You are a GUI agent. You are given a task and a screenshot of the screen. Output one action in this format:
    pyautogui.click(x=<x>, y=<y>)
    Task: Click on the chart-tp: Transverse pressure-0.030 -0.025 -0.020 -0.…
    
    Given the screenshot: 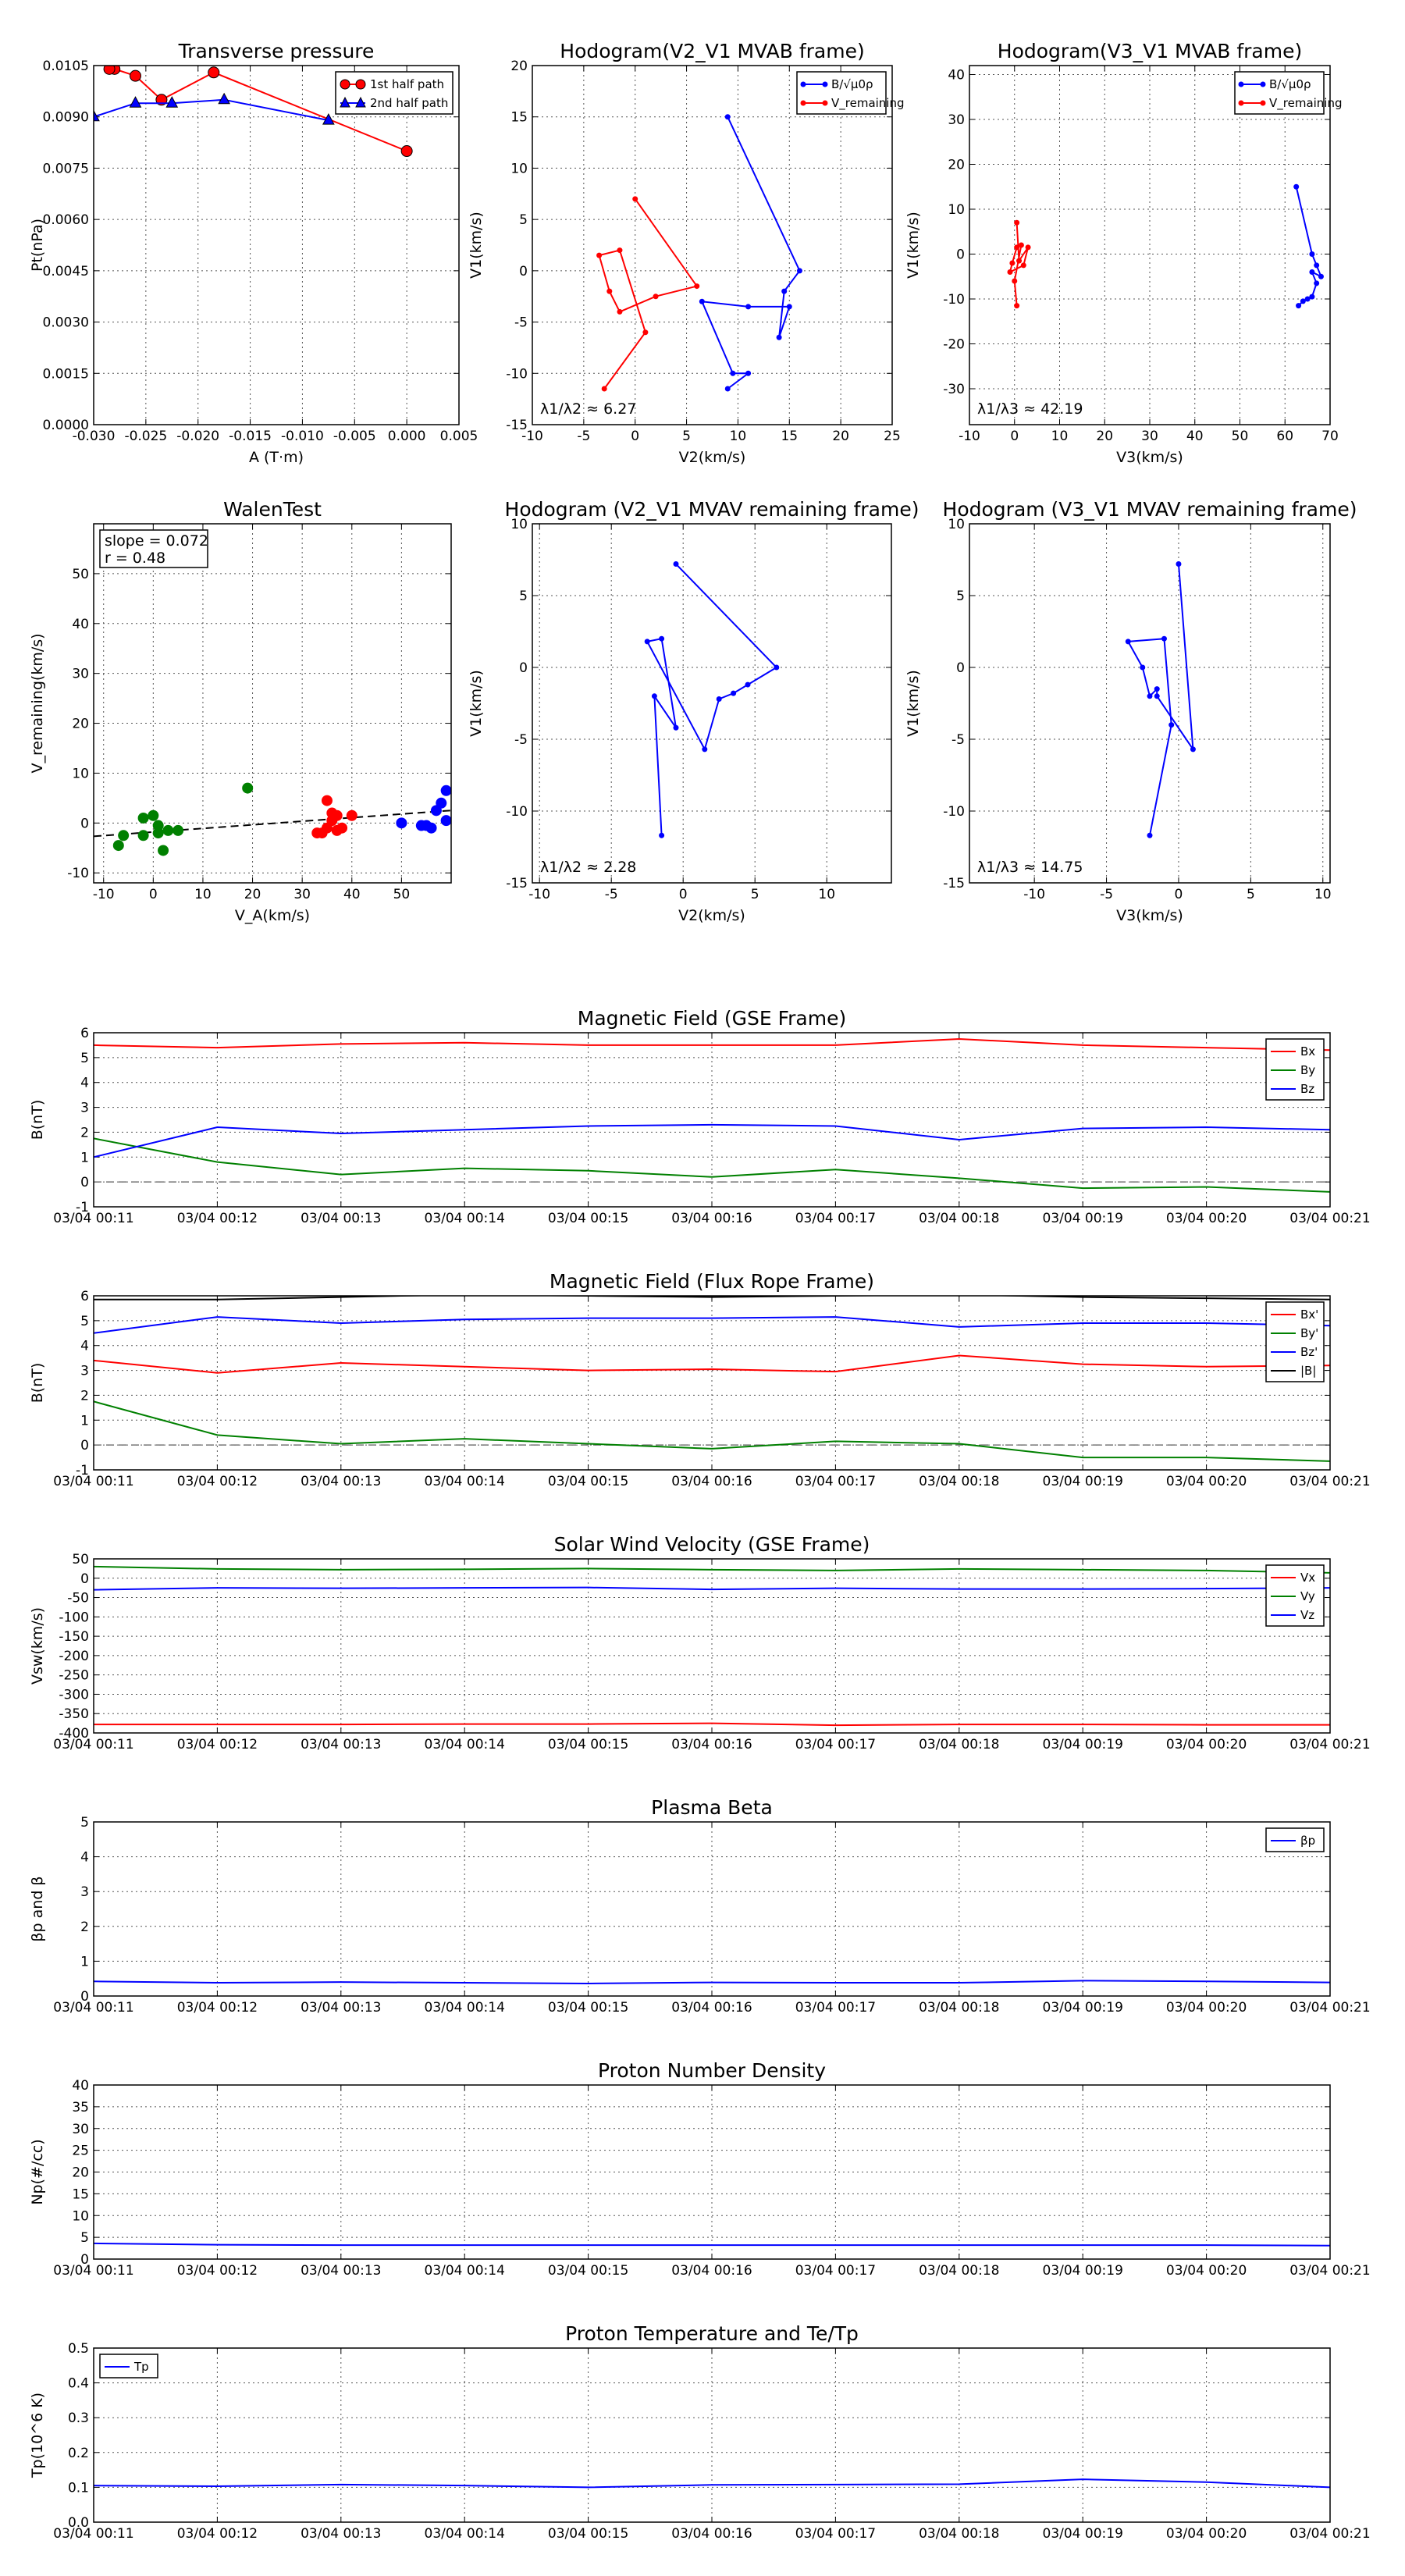 What is the action you would take?
    pyautogui.click(x=254, y=253)
    